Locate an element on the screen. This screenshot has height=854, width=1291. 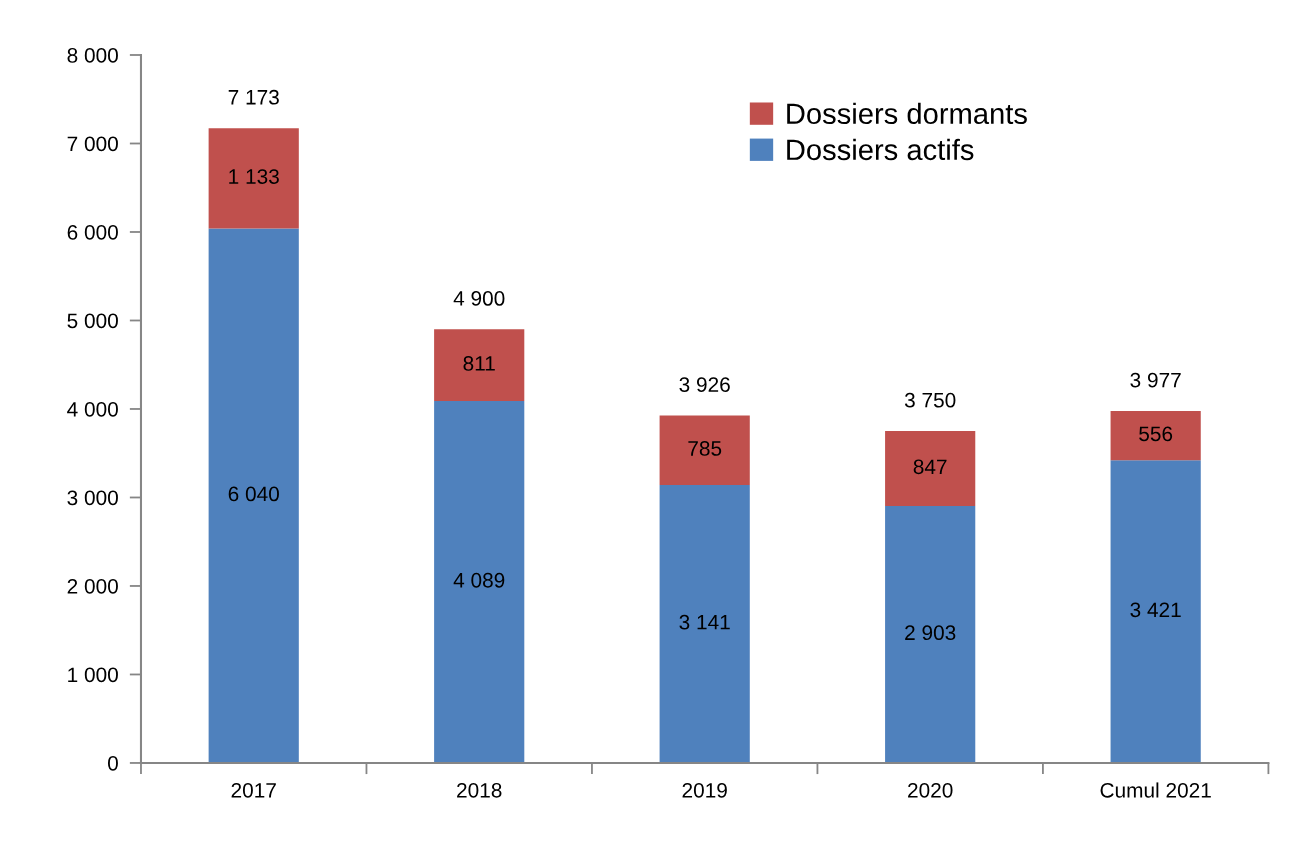
data-label: 1 133 is located at coordinates (254, 176).